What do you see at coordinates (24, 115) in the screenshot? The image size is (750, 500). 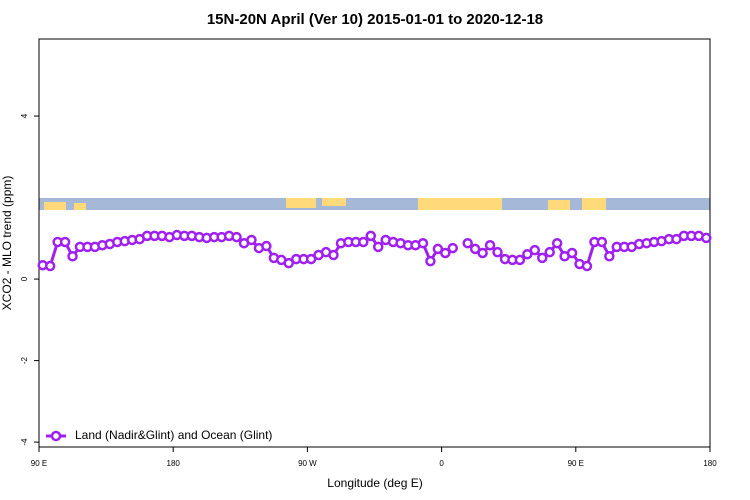 I see `y-tick-label: 4` at bounding box center [24, 115].